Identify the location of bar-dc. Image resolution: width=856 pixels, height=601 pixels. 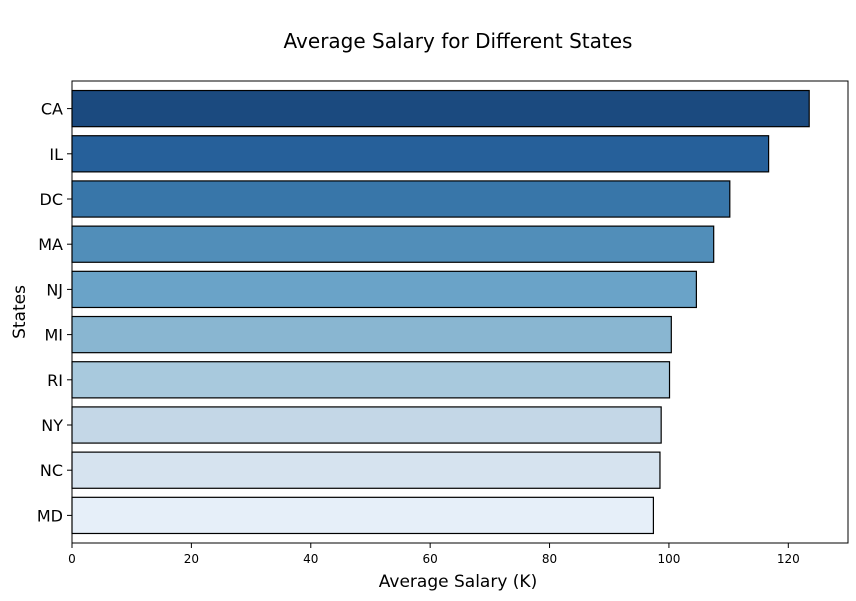
(401, 199).